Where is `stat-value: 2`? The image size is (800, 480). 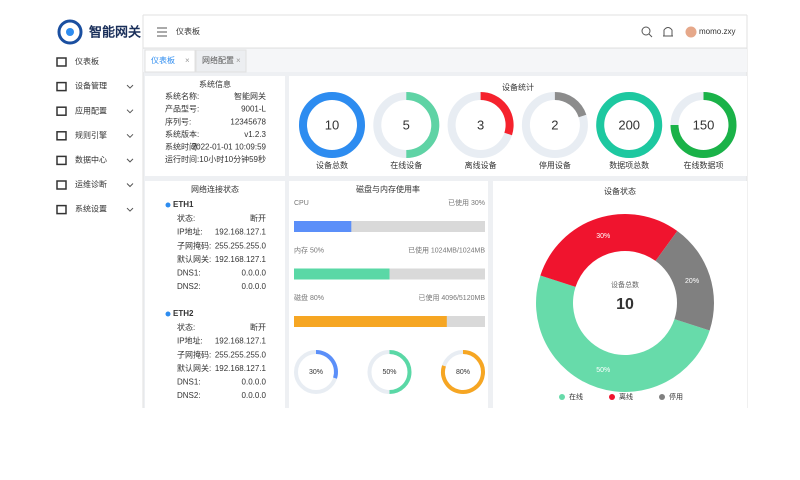
stat-value: 2 is located at coordinates (554, 124).